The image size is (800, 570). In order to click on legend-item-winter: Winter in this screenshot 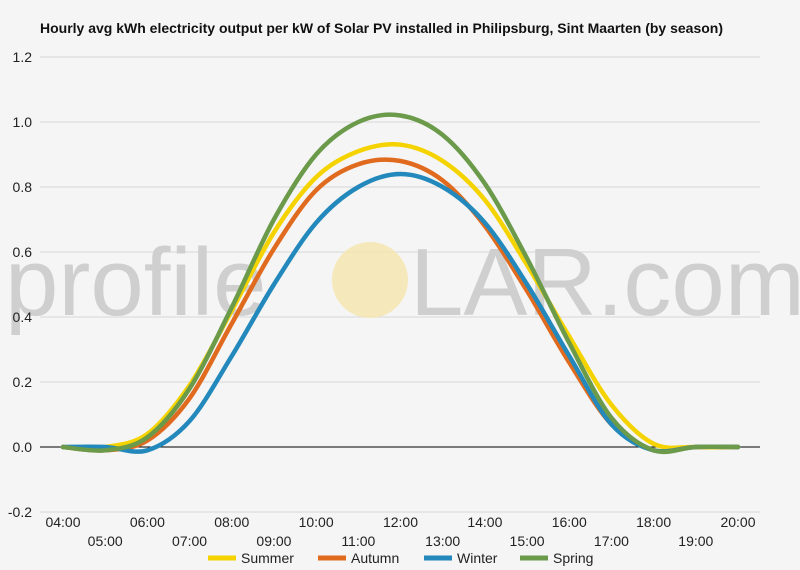, I will do `click(461, 558)`.